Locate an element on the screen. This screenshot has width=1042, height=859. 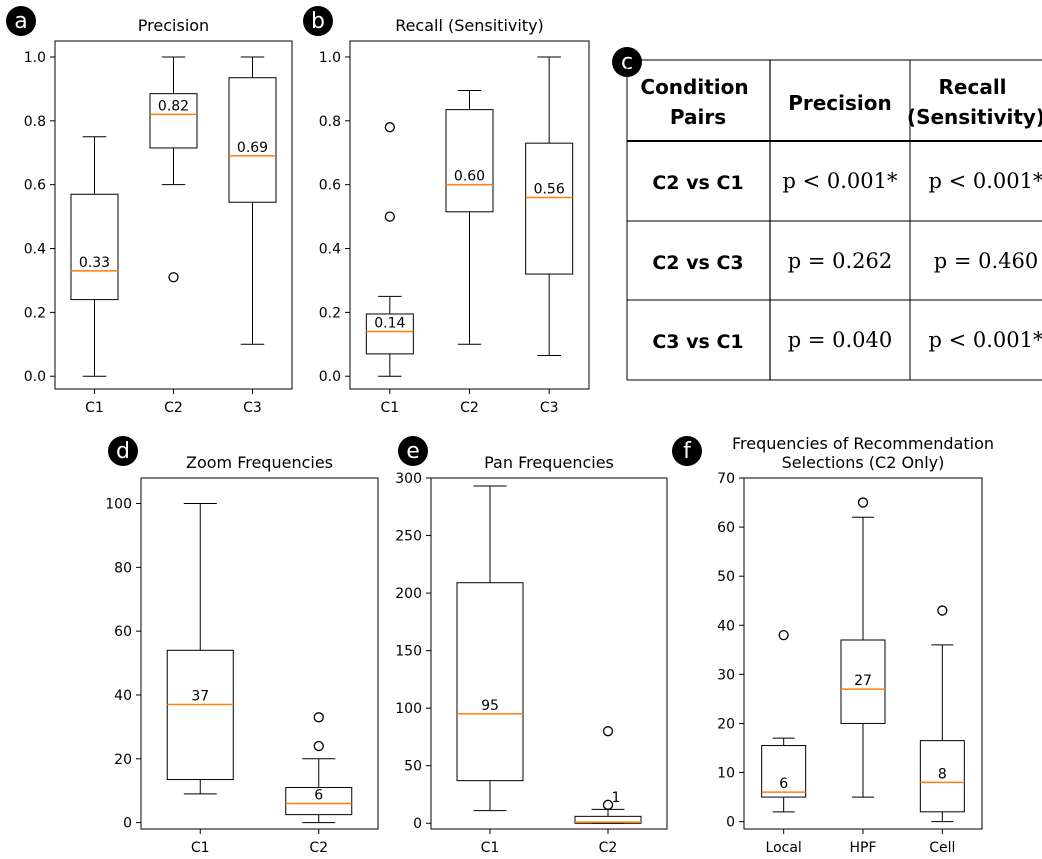
box-c3: 0.69 is located at coordinates (252, 200).